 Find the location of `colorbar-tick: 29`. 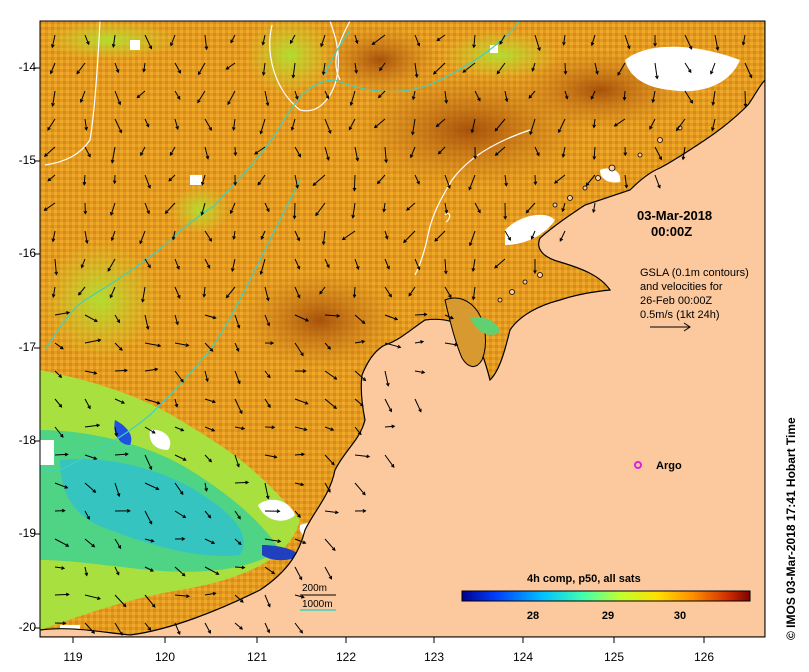

colorbar-tick: 29 is located at coordinates (608, 616).